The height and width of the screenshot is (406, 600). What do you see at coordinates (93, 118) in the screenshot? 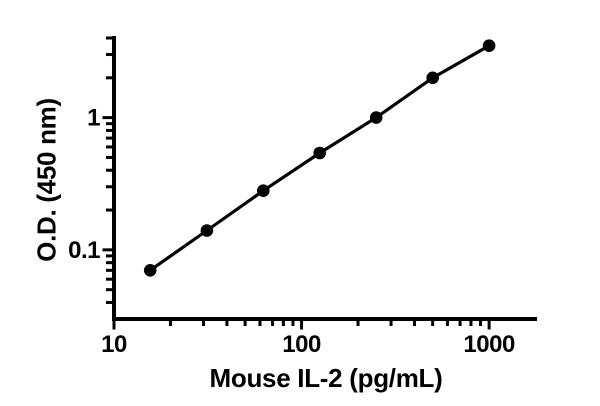
I see `y-tick-label: 1` at bounding box center [93, 118].